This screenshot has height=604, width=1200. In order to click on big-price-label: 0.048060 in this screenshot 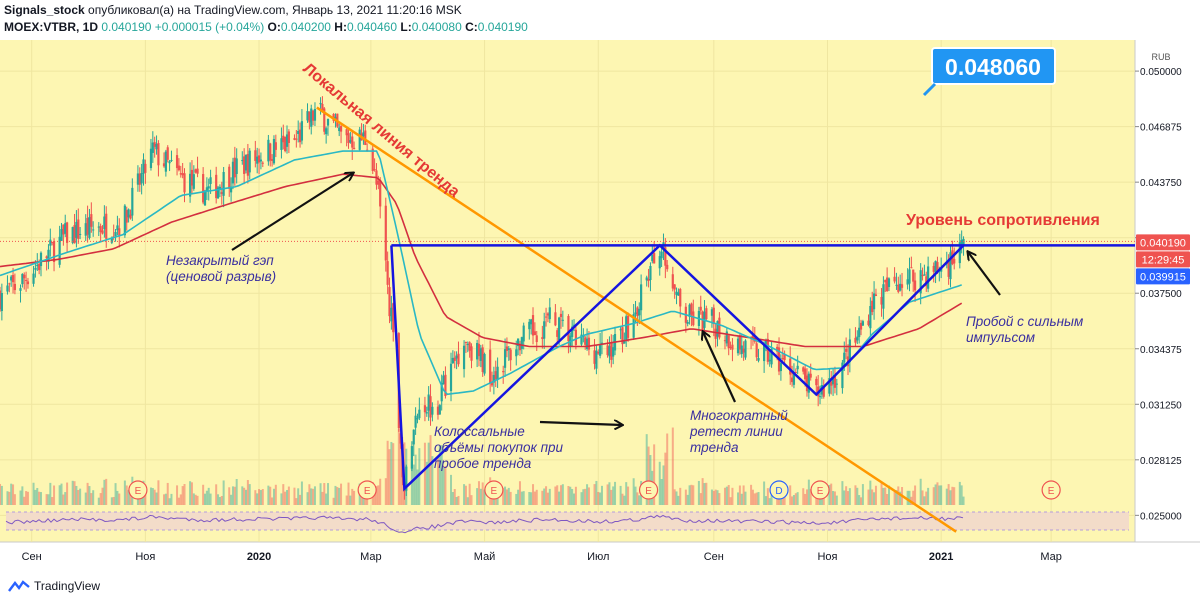, I will do `click(989, 72)`.